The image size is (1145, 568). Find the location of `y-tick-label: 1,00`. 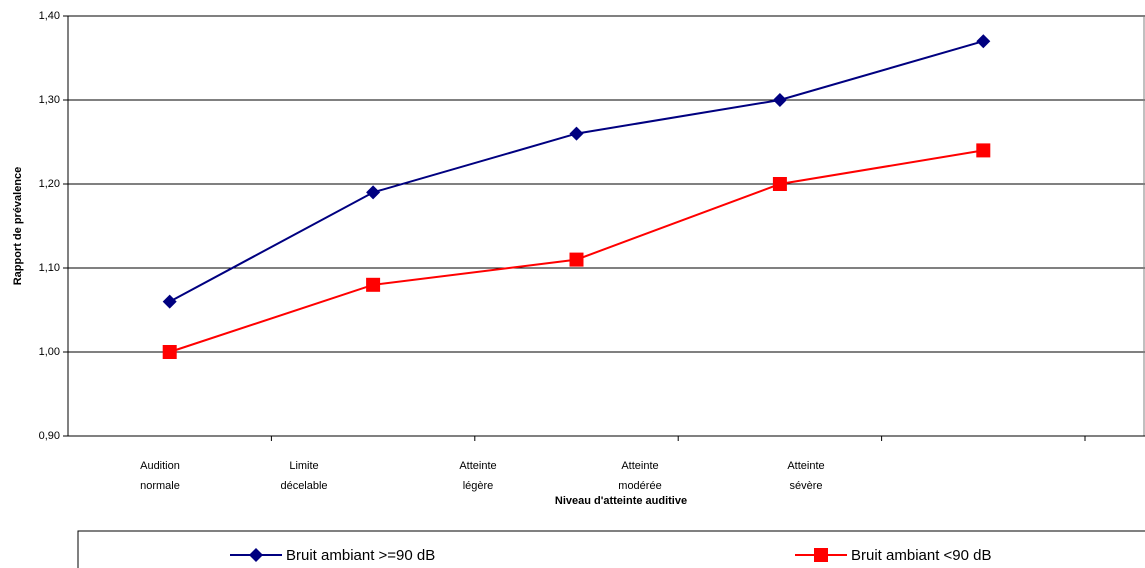

y-tick-label: 1,00 is located at coordinates (49, 352).